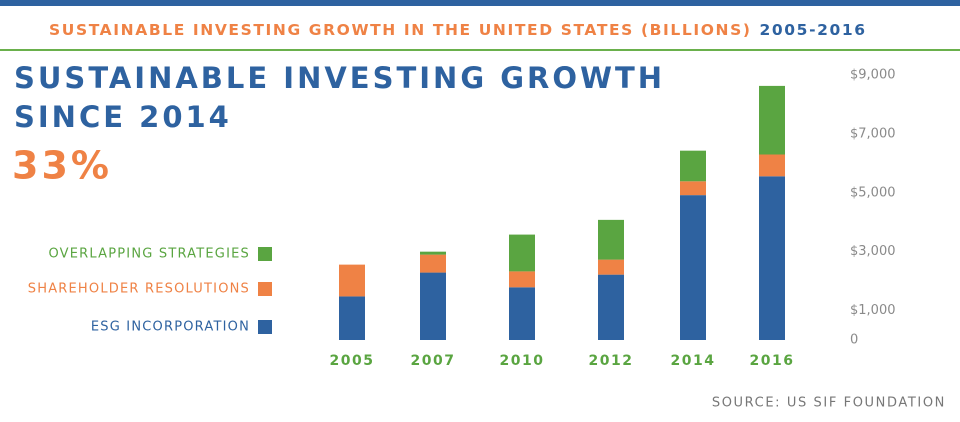 The width and height of the screenshot is (960, 422). Describe the element at coordinates (433, 361) in the screenshot. I see `x-tick-label: 2007` at that location.